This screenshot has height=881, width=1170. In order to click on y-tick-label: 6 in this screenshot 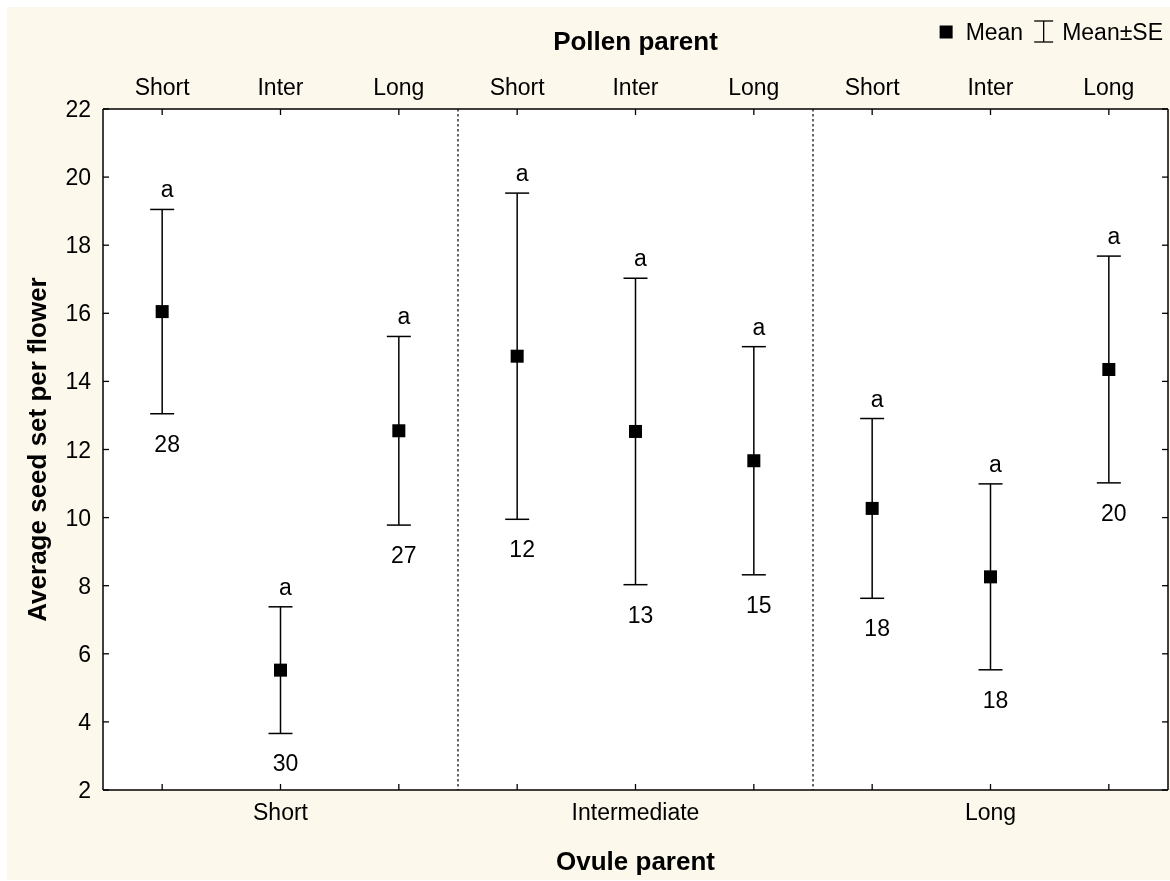, I will do `click(84, 653)`.